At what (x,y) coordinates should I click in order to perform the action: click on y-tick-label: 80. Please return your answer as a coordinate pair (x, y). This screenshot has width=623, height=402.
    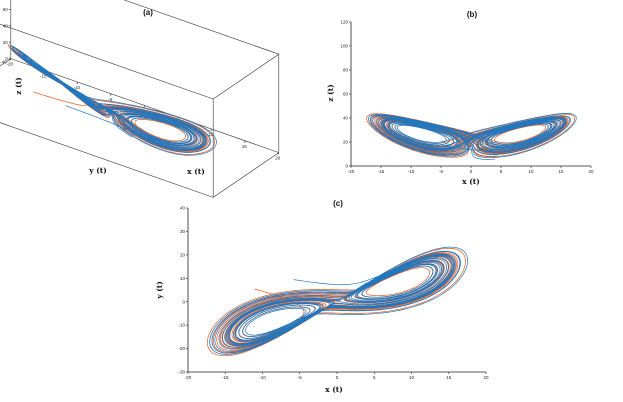
    Looking at the image, I should click on (346, 70).